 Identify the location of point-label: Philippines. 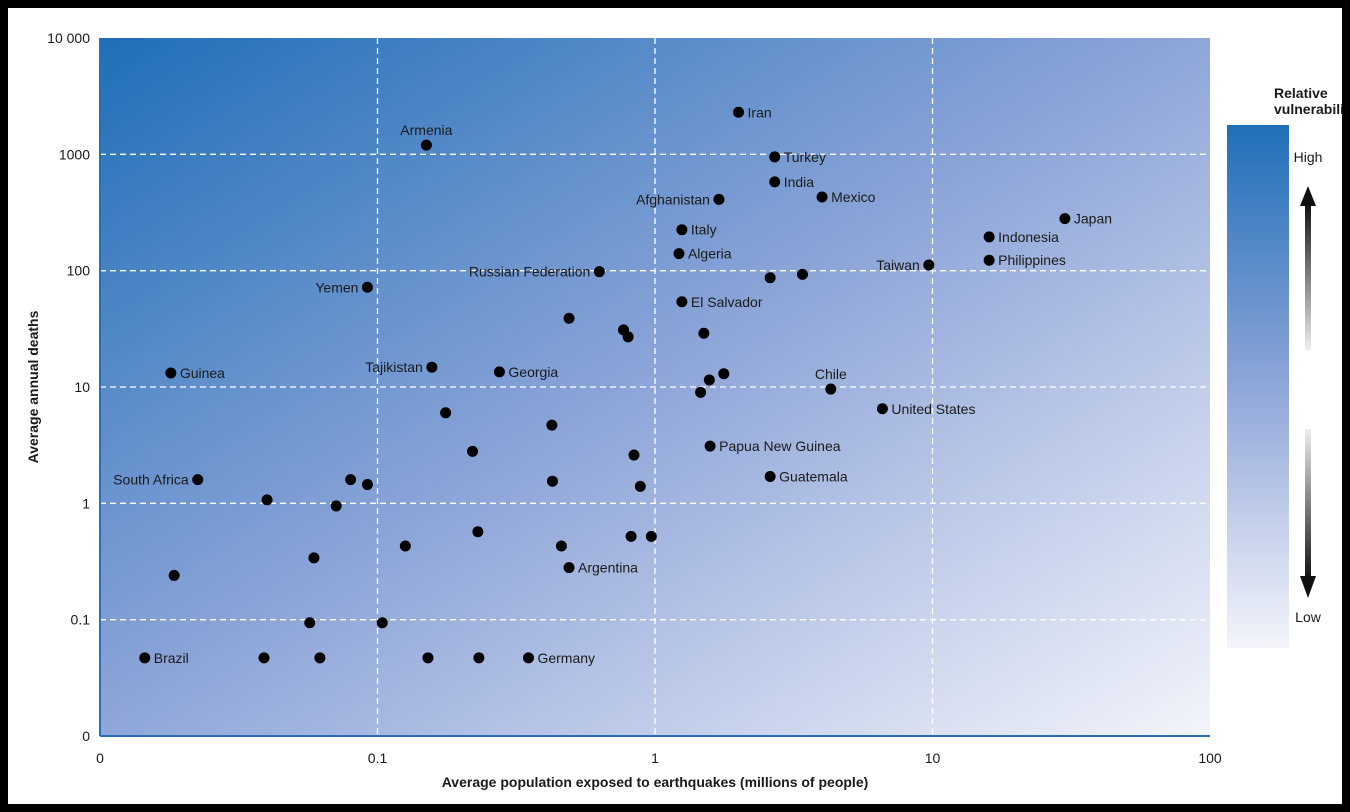
(1032, 260).